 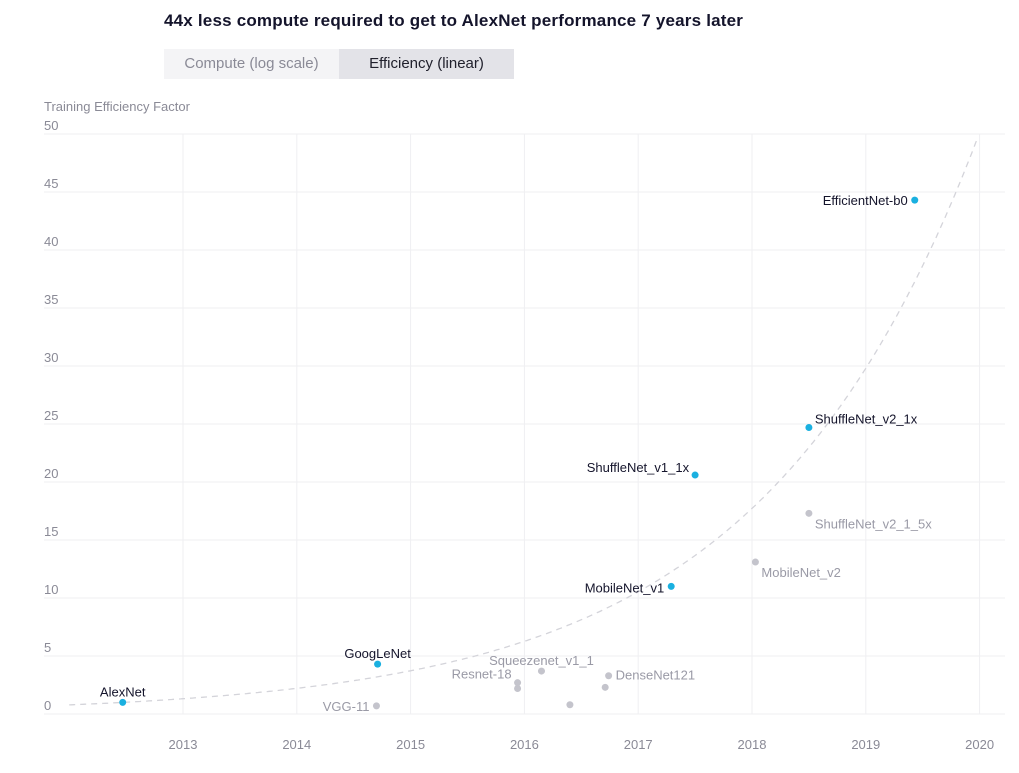 What do you see at coordinates (752, 744) in the screenshot?
I see `x-tick-label: 2018` at bounding box center [752, 744].